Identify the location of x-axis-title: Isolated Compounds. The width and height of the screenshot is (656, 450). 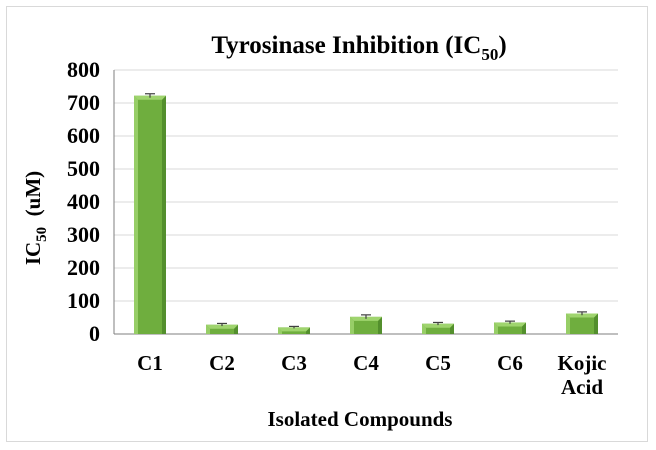
(360, 419).